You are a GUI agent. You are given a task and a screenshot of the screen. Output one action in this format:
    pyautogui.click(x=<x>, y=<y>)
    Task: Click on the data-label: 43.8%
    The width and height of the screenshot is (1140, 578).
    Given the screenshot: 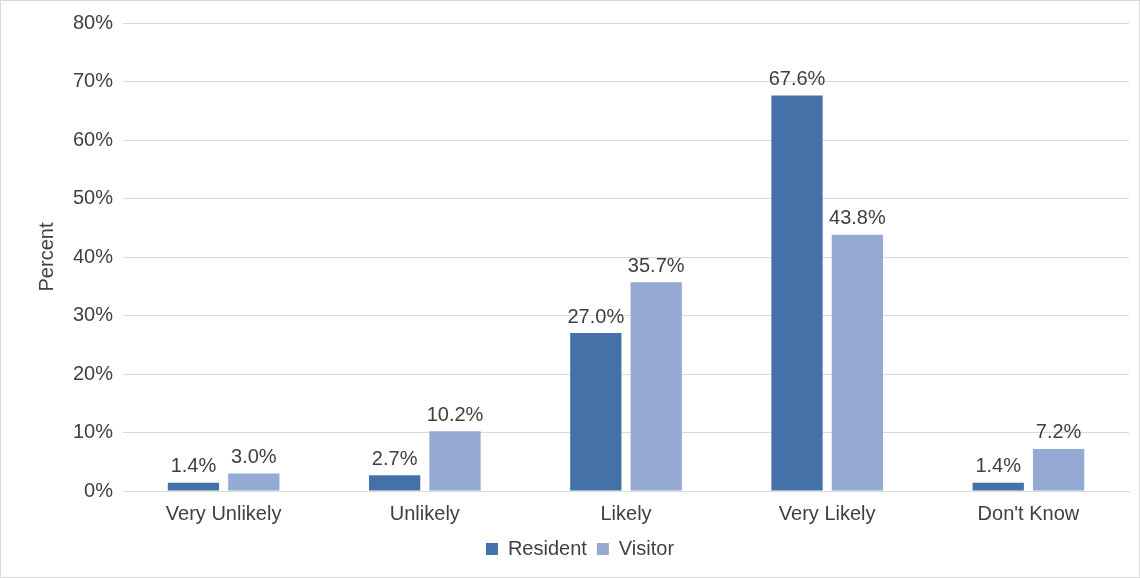 What is the action you would take?
    pyautogui.click(x=857, y=217)
    